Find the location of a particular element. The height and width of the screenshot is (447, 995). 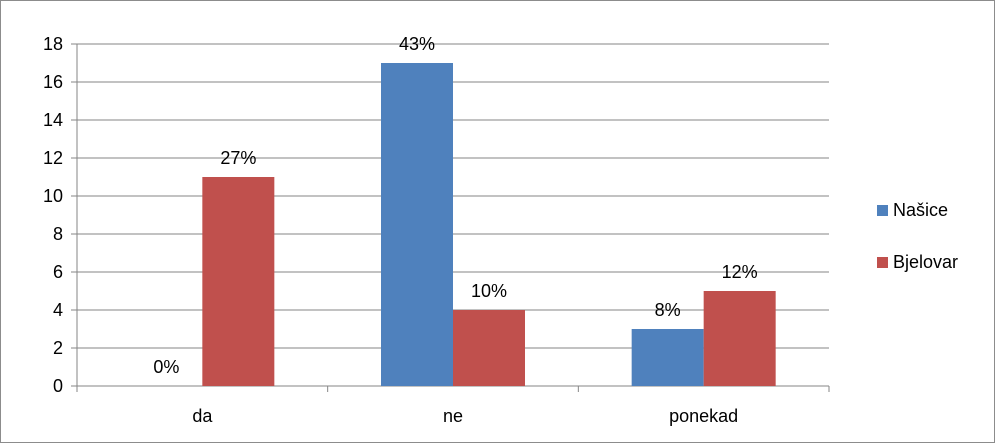

legend-label: Bjelovar is located at coordinates (925, 262).